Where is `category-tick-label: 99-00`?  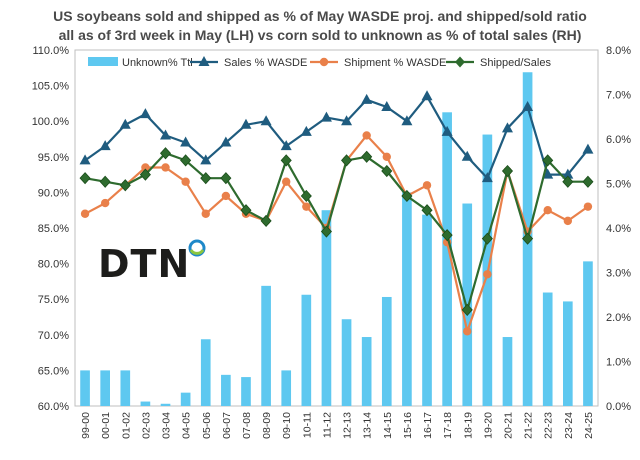
category-tick-label: 99-00 is located at coordinates (86, 425).